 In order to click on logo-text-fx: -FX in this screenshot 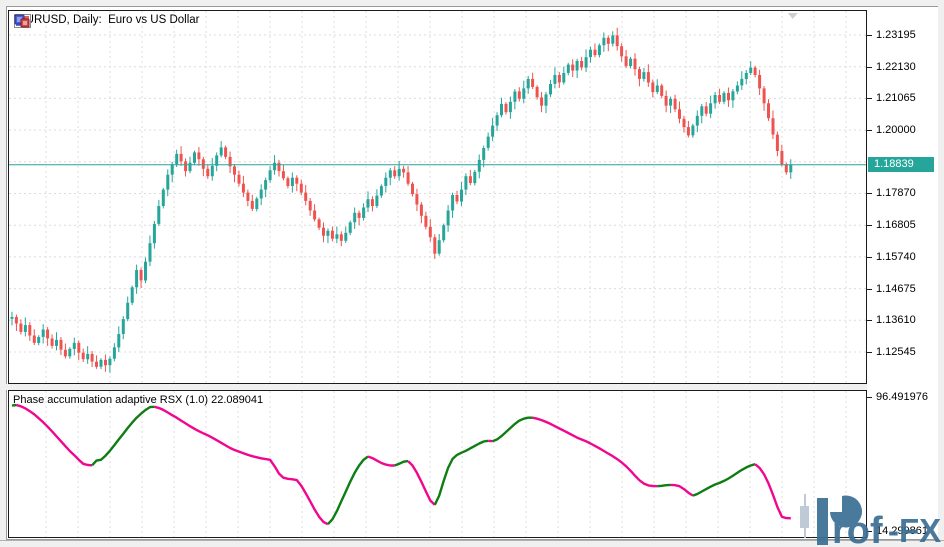, I will do `click(914, 529)`.